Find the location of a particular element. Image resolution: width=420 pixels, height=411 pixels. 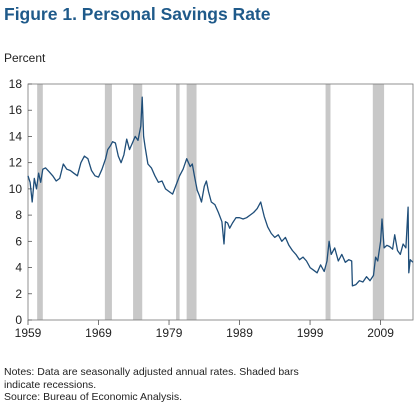

source-line: Source: Bureau of Economic Analysis. is located at coordinates (93, 397).